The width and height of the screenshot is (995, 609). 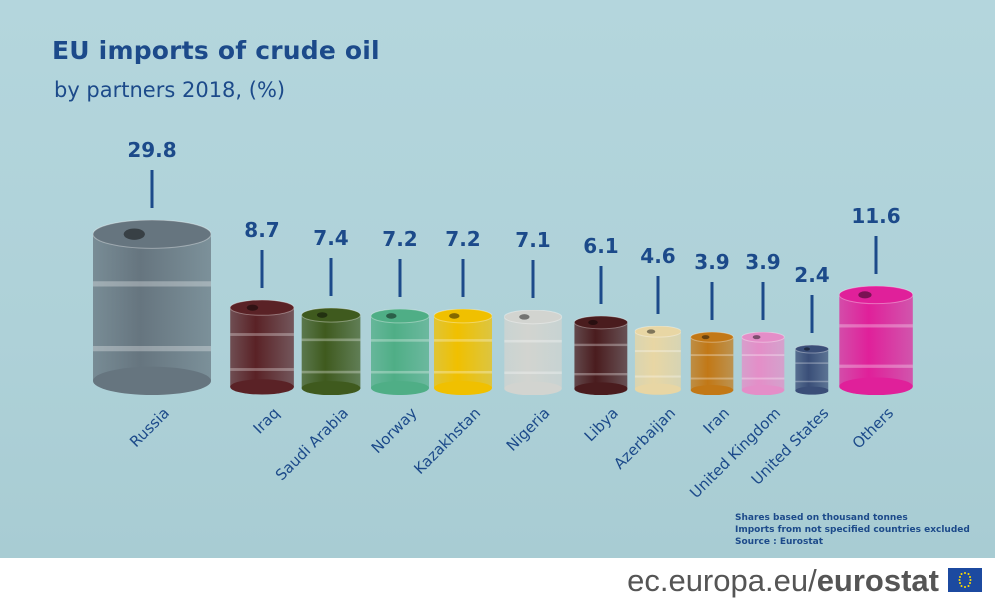 What do you see at coordinates (722, 580) in the screenshot?
I see `site-text: ec.europa.eu/` at bounding box center [722, 580].